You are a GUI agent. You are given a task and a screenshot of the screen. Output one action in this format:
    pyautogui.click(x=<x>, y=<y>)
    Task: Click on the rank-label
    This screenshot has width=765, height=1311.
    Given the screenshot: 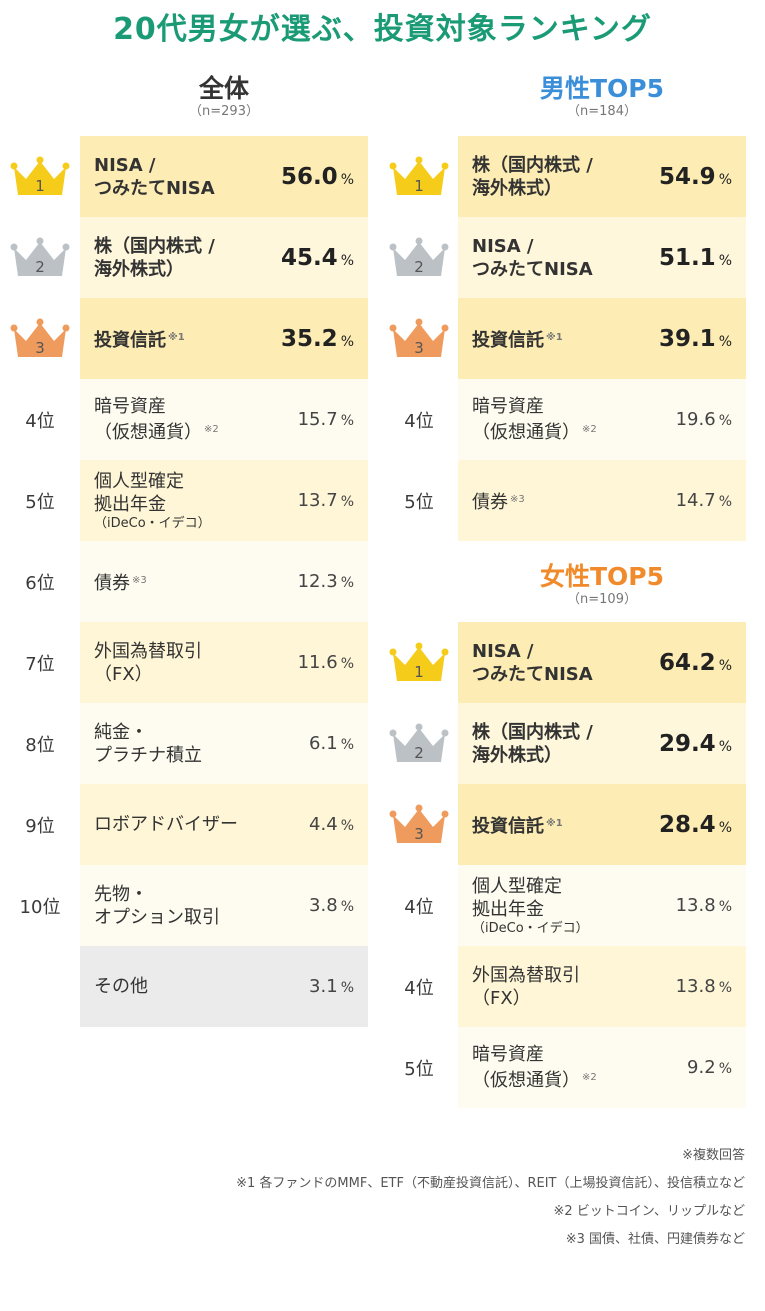 What is the action you would take?
    pyautogui.click(x=40, y=986)
    